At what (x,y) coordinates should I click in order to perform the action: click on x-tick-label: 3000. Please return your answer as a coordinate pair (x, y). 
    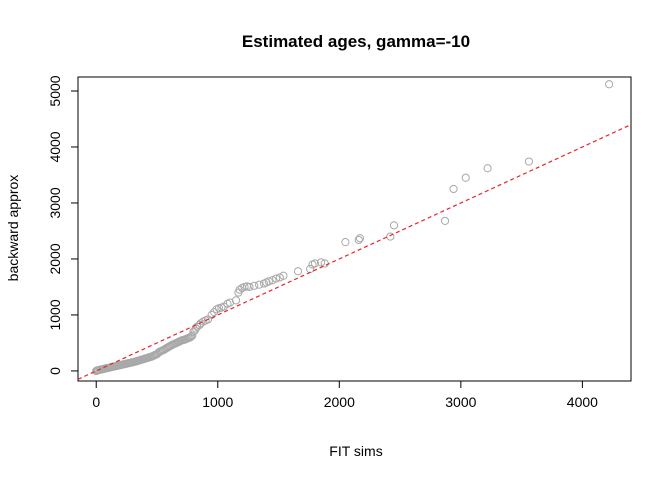
    Looking at the image, I should click on (460, 402).